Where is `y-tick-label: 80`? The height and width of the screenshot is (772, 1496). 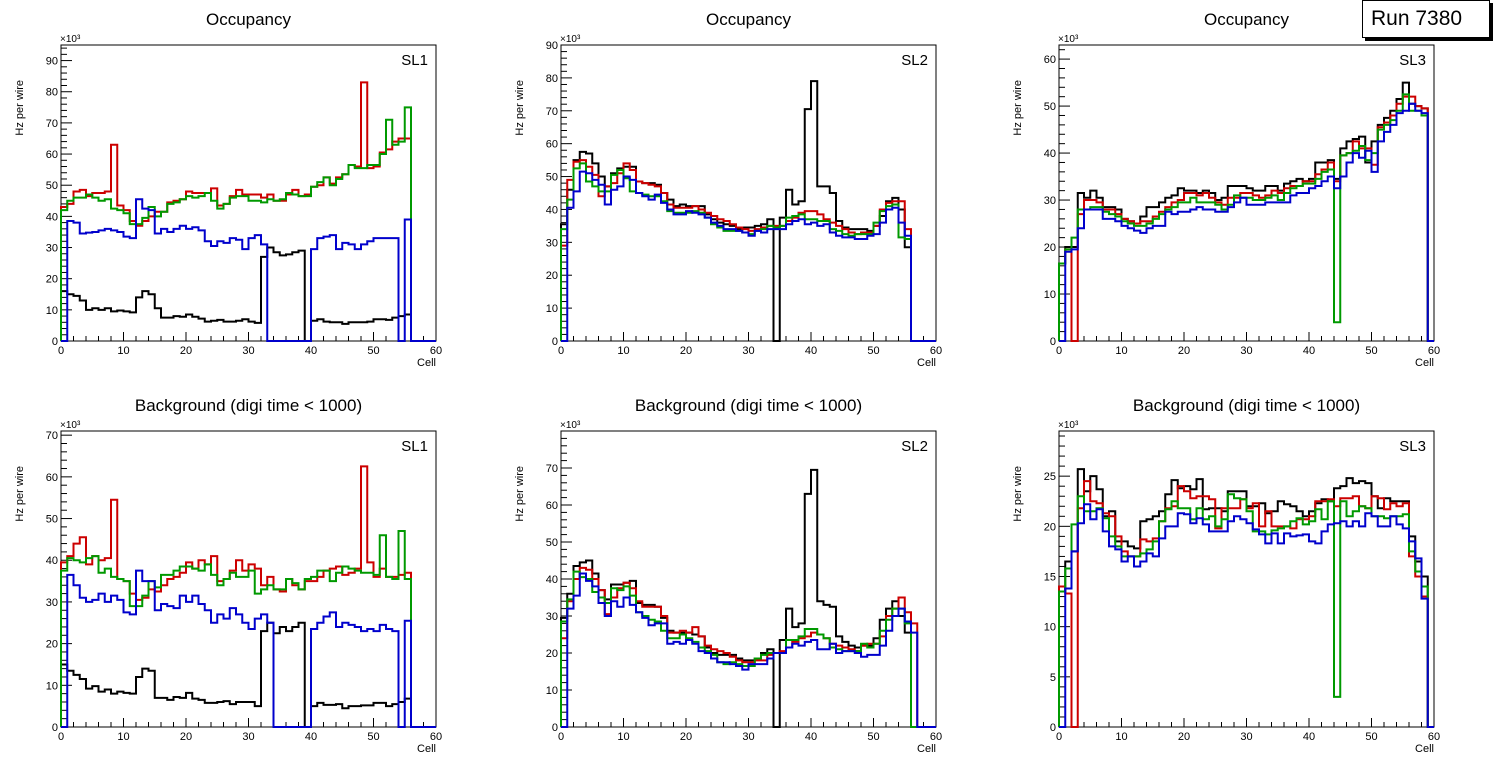 y-tick-label: 80 is located at coordinates (552, 79).